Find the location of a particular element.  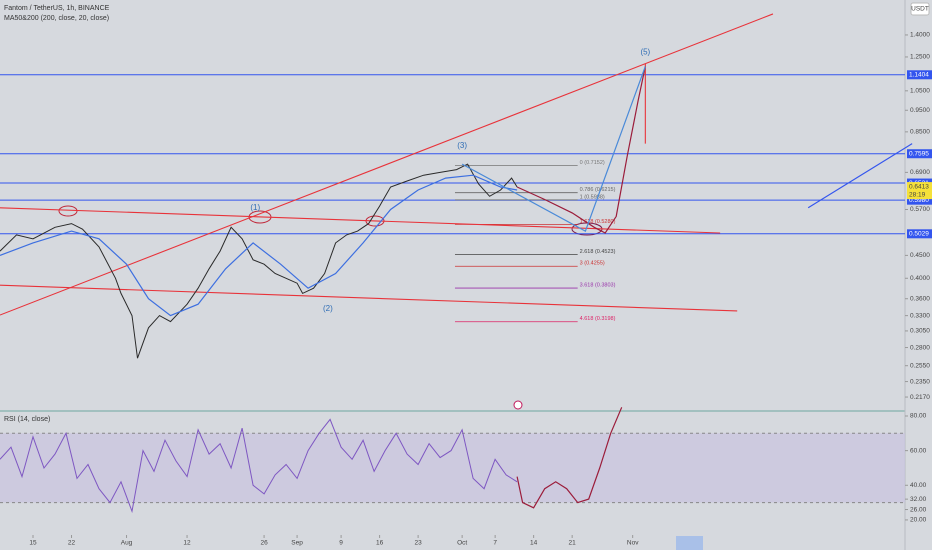

y-tick-label: 0.4500 is located at coordinates (920, 255).